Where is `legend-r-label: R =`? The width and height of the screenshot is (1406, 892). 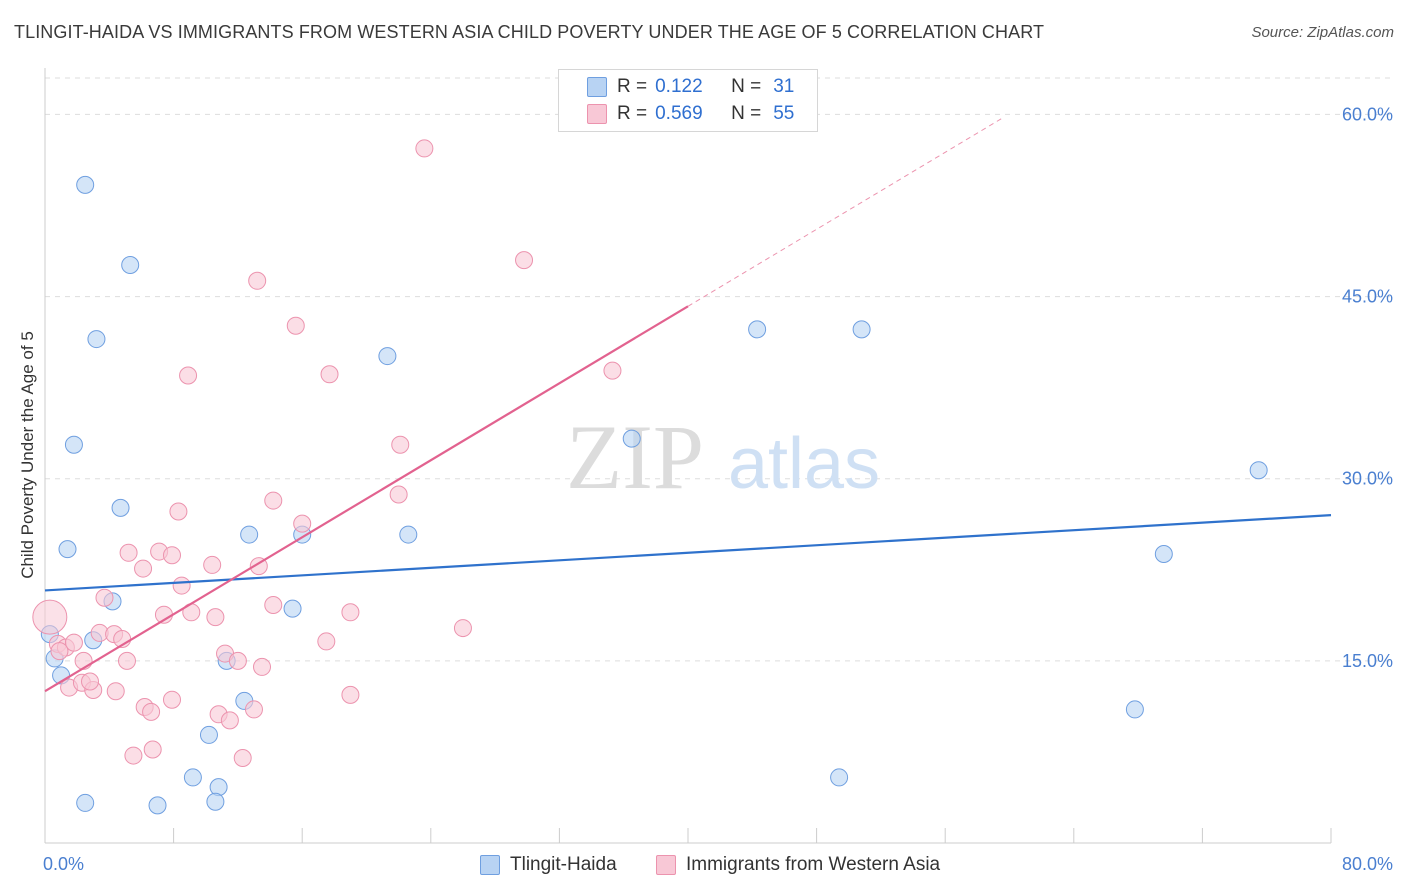 legend-r-label: R = is located at coordinates (632, 86).